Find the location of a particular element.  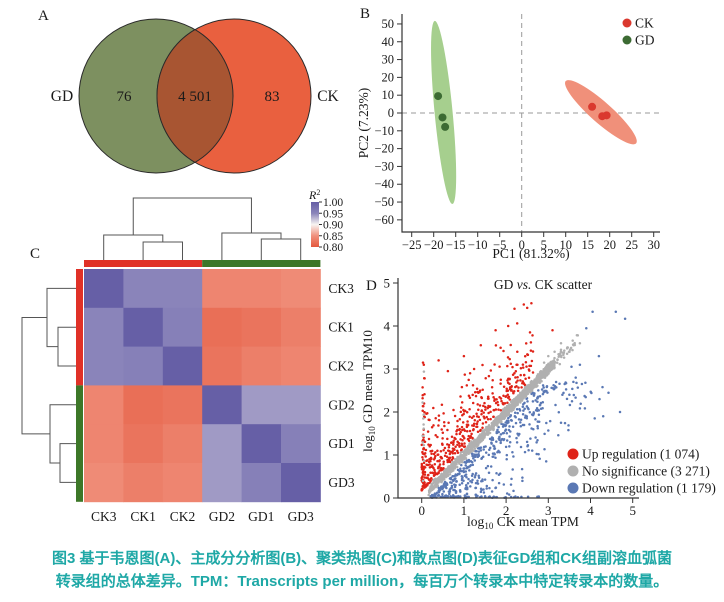

pca-x-tick-label: 25 is located at coordinates (631, 245).